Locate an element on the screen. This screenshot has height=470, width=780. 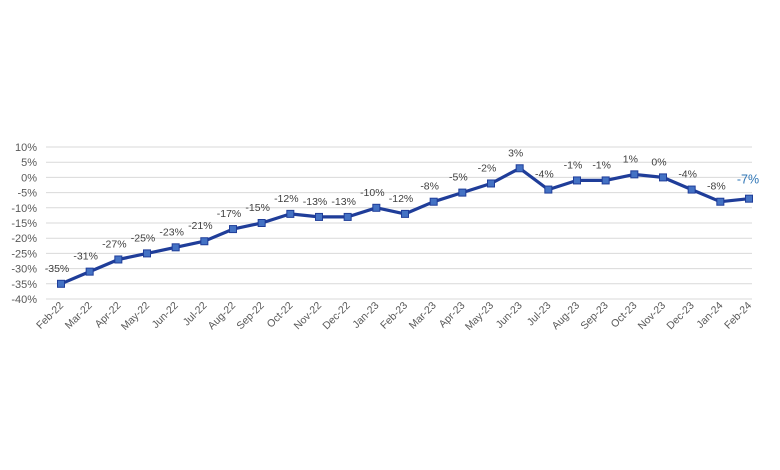
y-tick-label: -30% is located at coordinates (24, 270).